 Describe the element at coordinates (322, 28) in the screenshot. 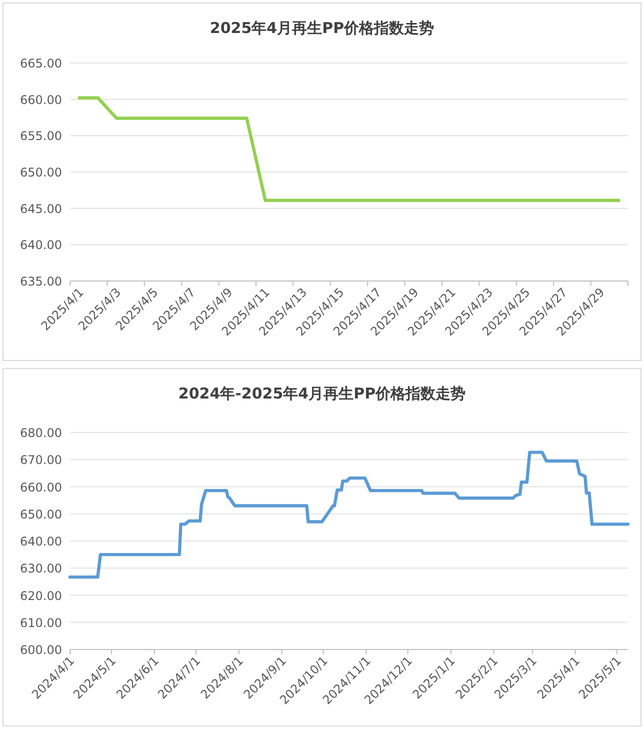

I see `chart-title: 2025年4月再生PP价格指数走势` at that location.